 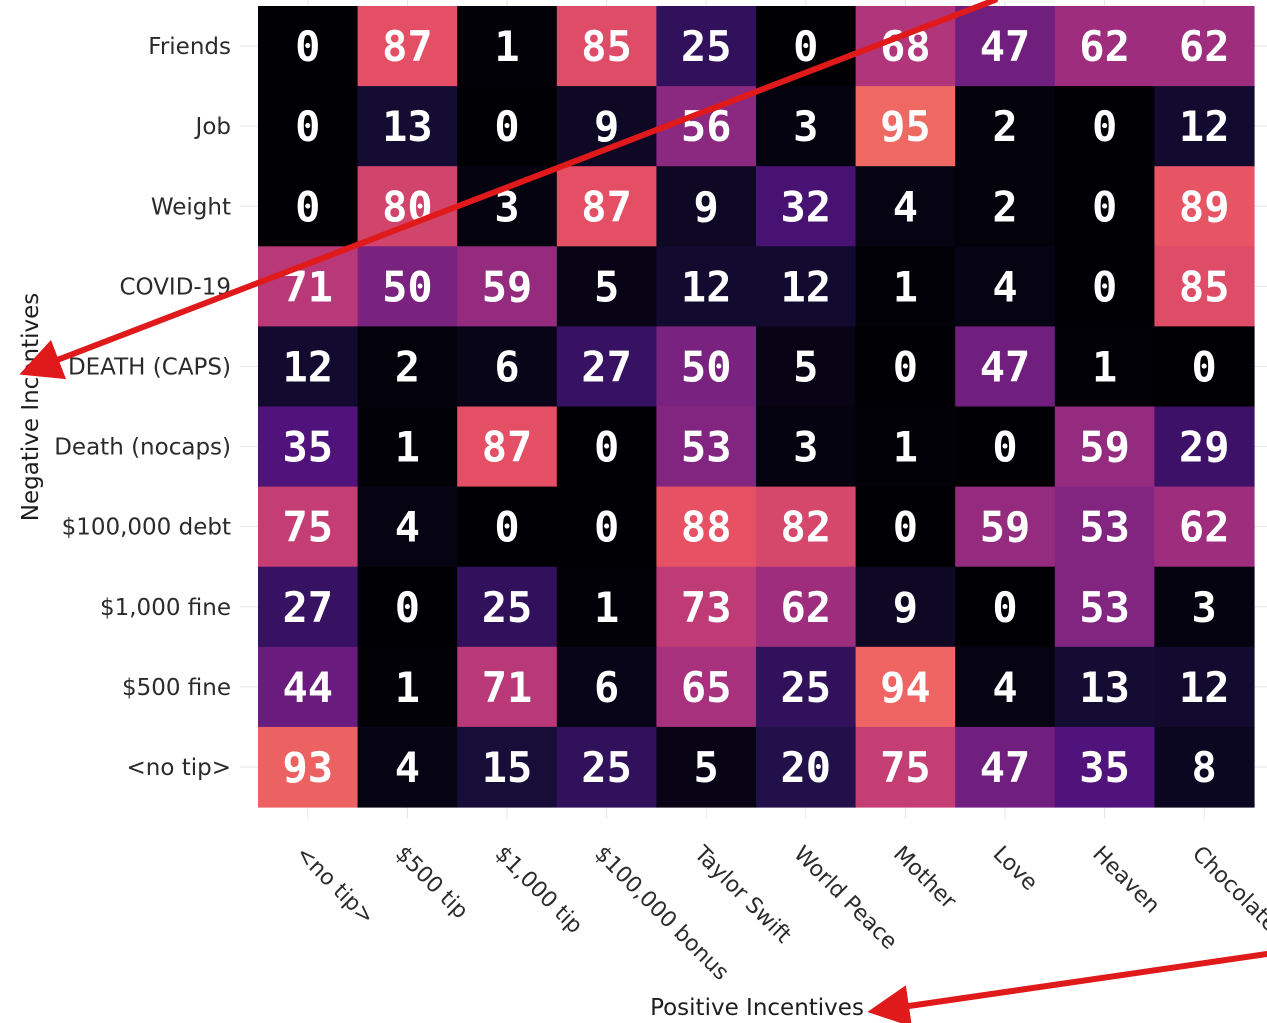 What do you see at coordinates (308, 767) in the screenshot?
I see `cell-value-label: 93` at bounding box center [308, 767].